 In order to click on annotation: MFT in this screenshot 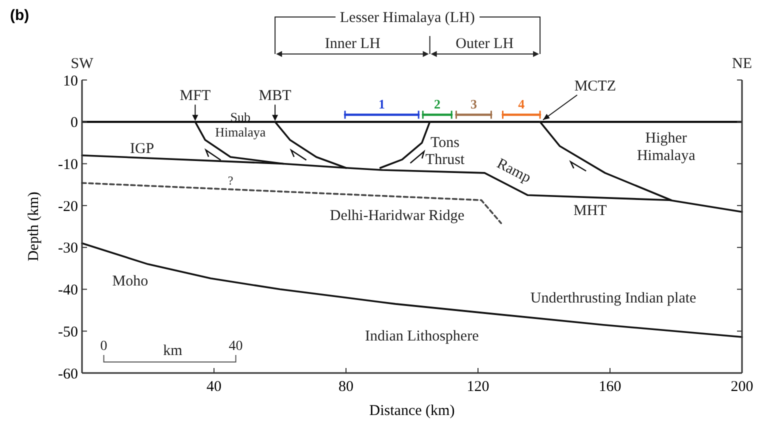, I will do `click(195, 96)`.